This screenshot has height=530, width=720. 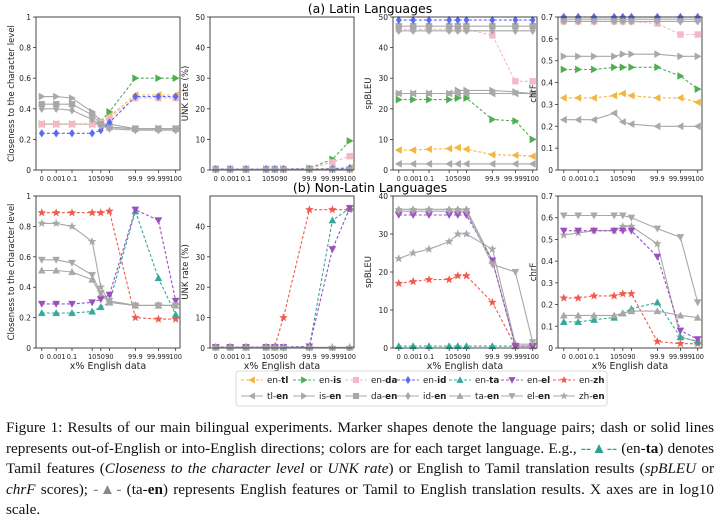 I want to click on caption-bold-en: en, so click(x=155, y=489).